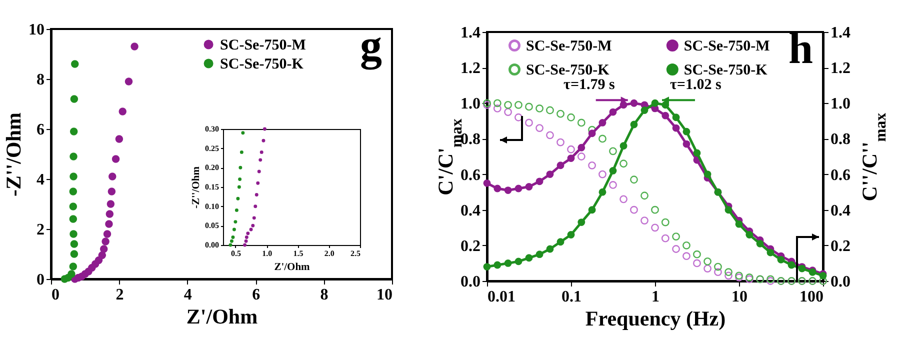  Describe the element at coordinates (840, 175) in the screenshot. I see `y2-tick-label: 0.6` at that location.